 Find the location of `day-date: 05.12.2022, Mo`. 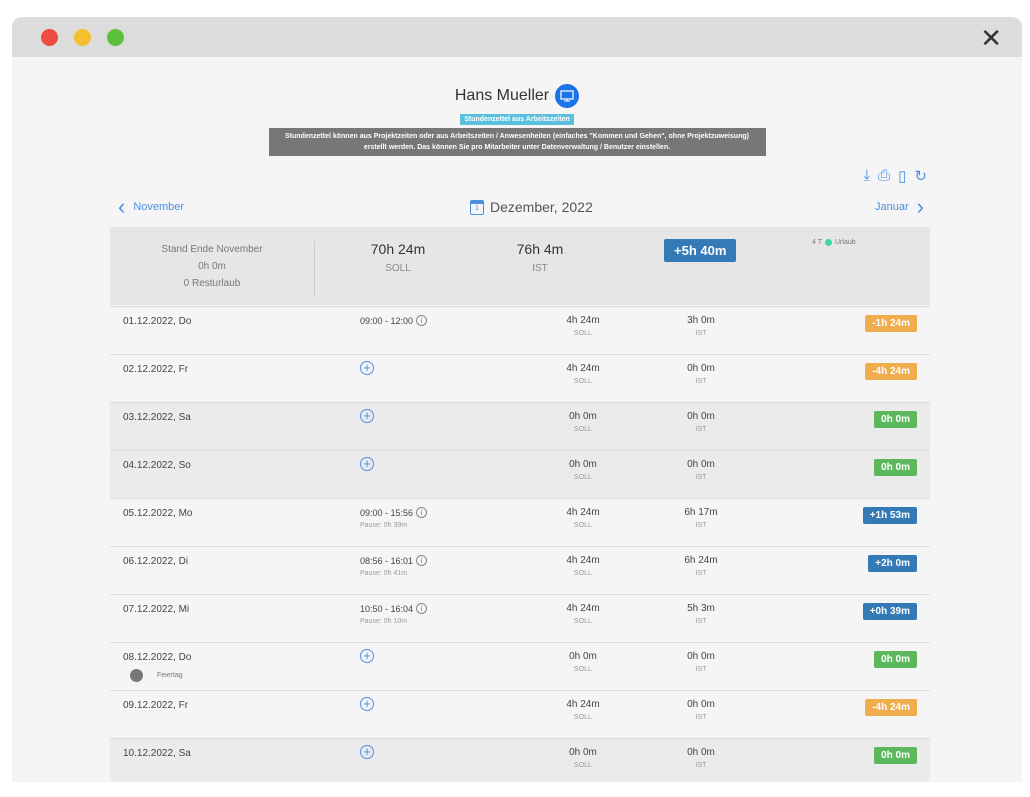

day-date: 05.12.2022, Mo is located at coordinates (158, 513).